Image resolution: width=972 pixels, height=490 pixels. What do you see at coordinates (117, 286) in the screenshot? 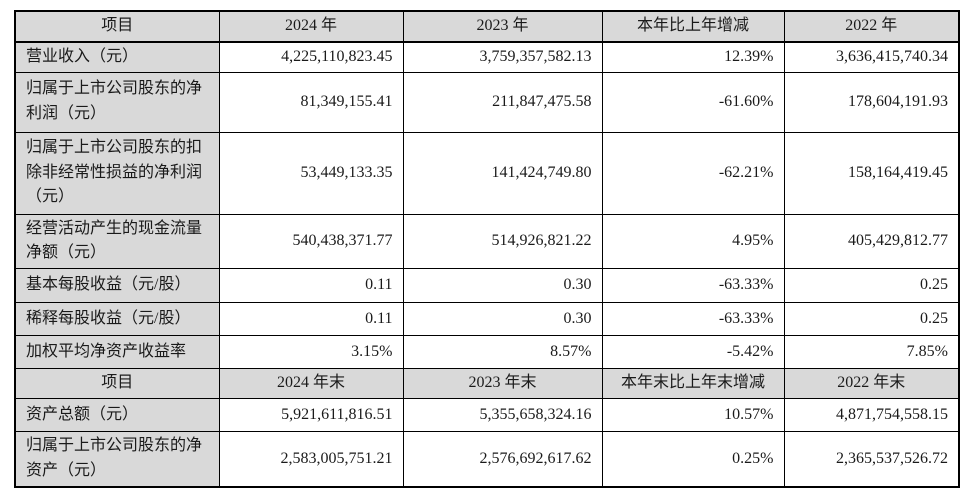
I see `row-label: 基本每股收益（元/股）` at bounding box center [117, 286].